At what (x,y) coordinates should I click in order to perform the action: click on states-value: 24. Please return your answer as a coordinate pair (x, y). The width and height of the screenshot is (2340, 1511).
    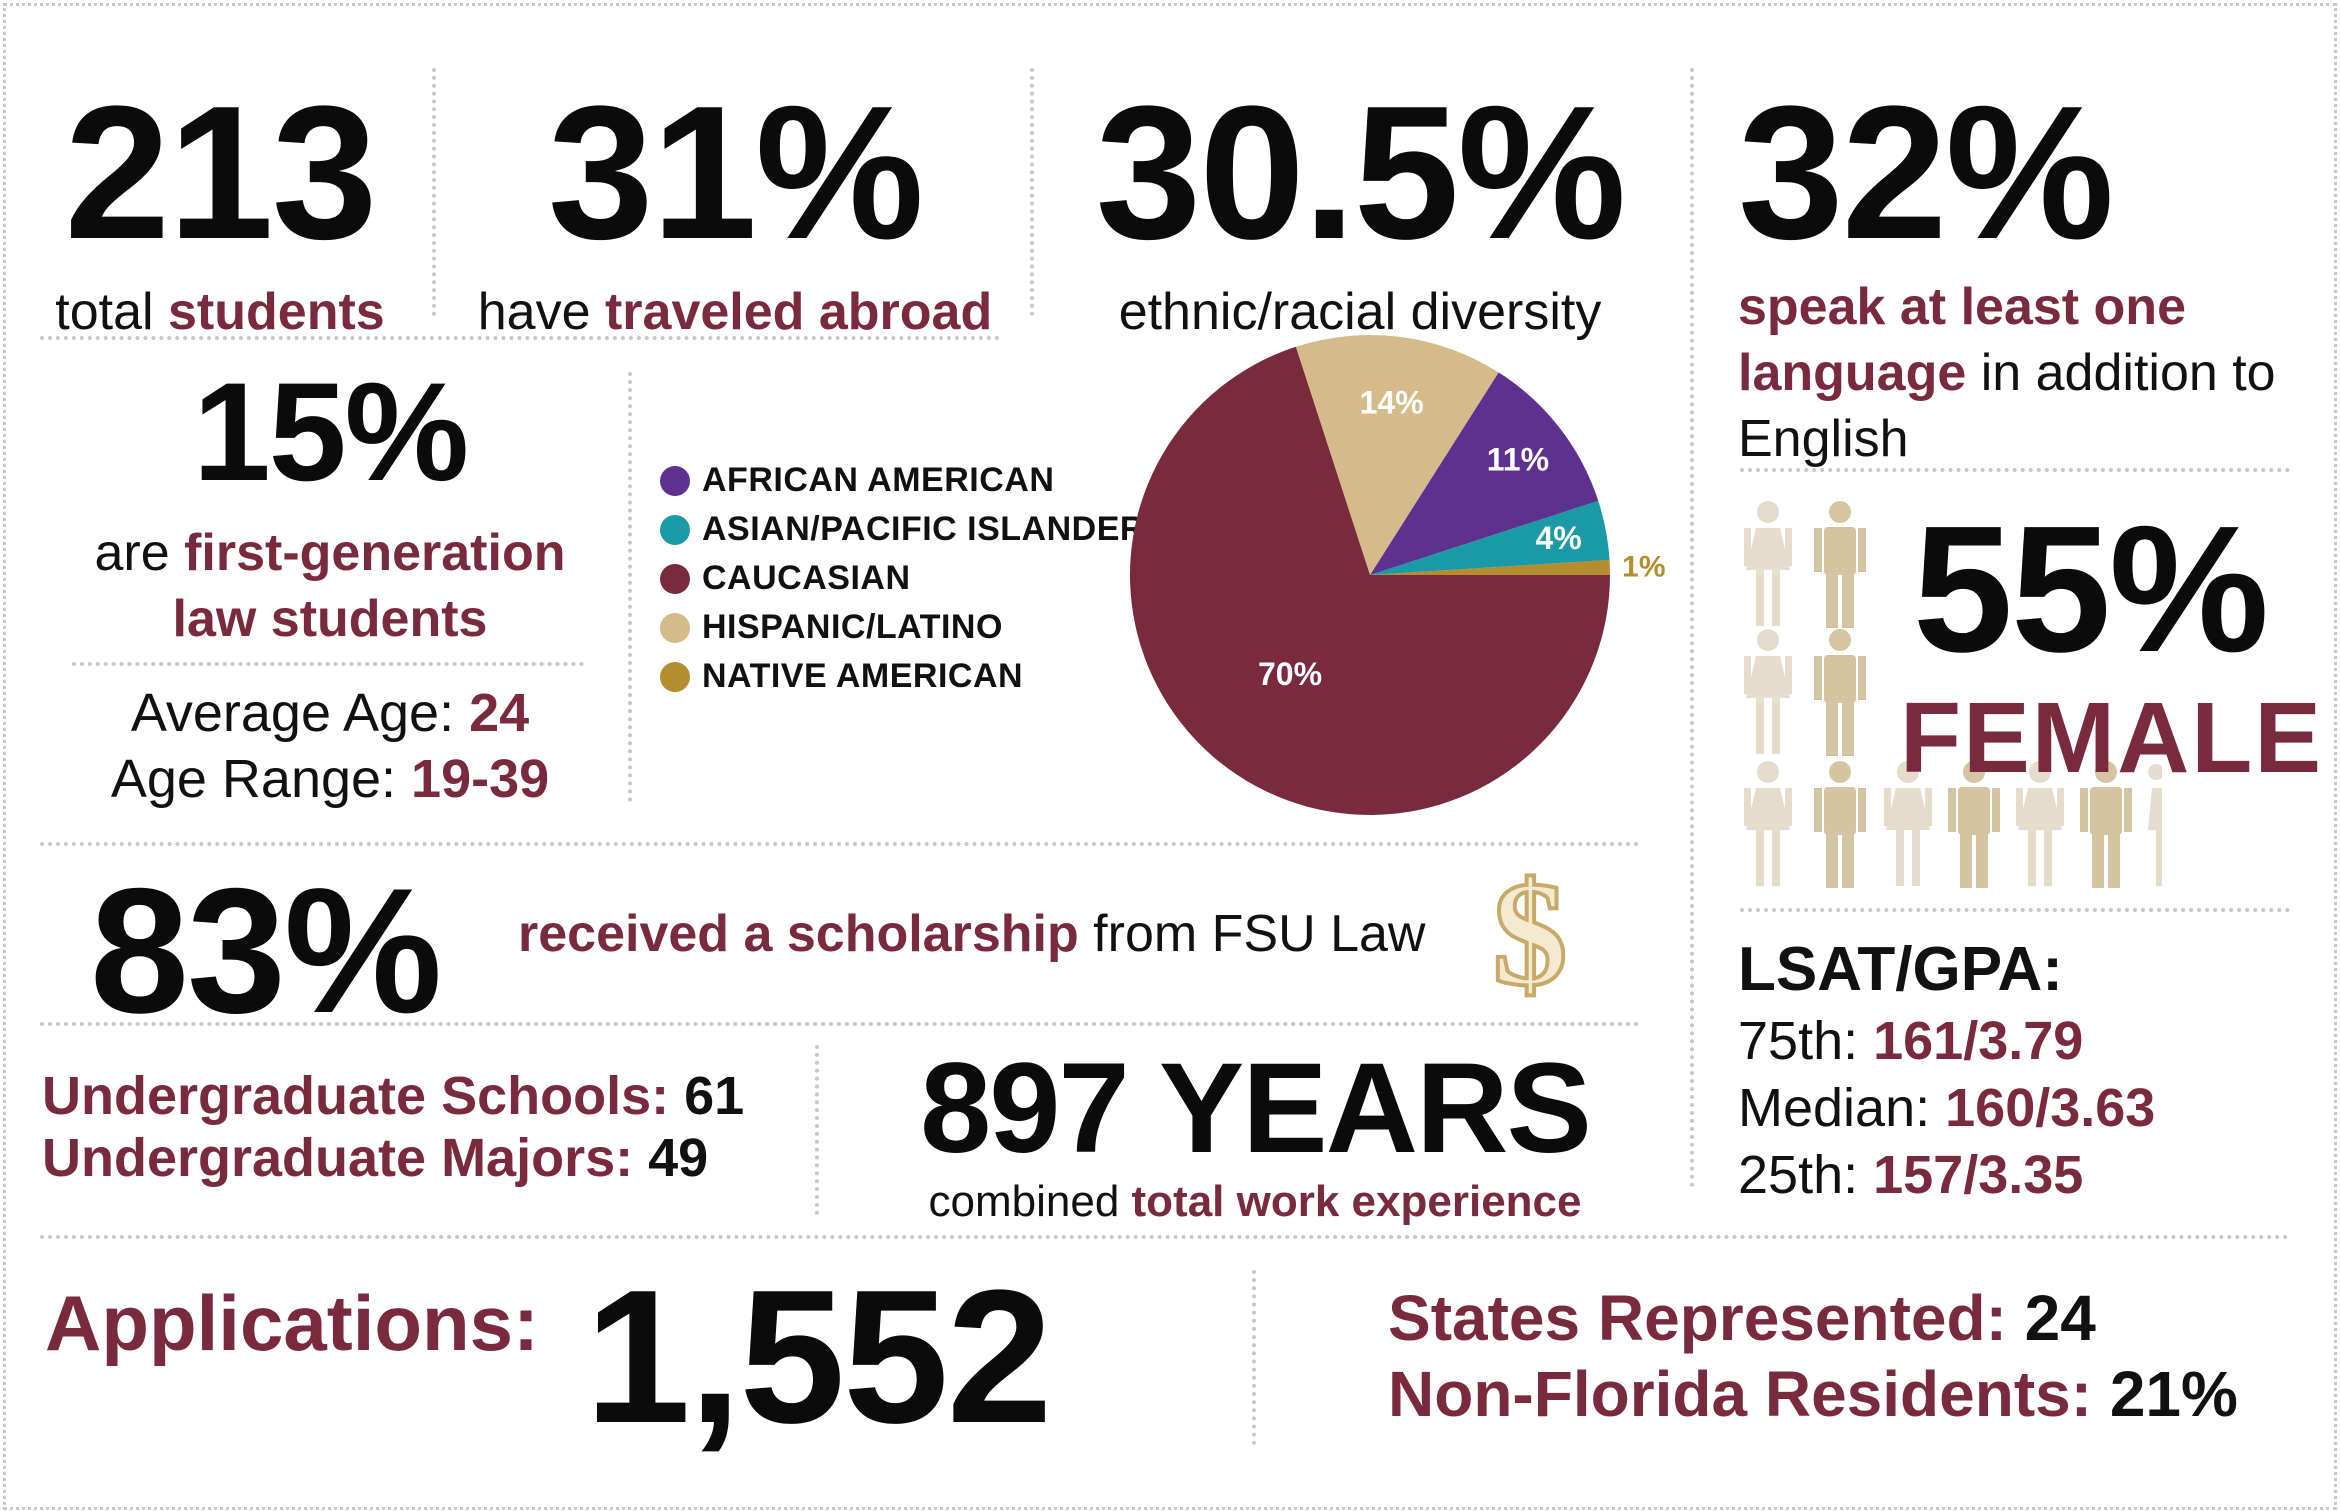
    Looking at the image, I should click on (2060, 1318).